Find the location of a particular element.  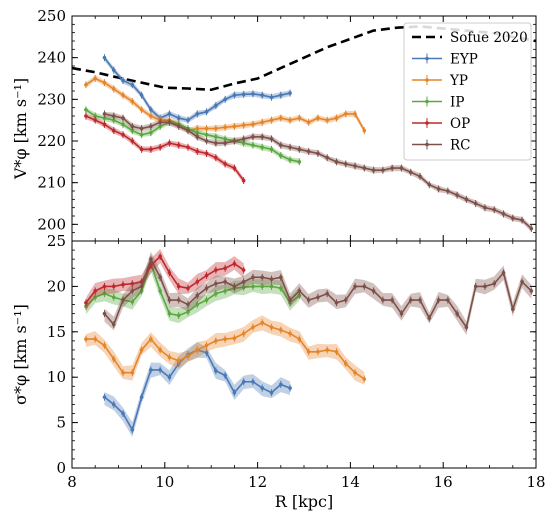

top-ytick-label: 250 is located at coordinates (51, 16).